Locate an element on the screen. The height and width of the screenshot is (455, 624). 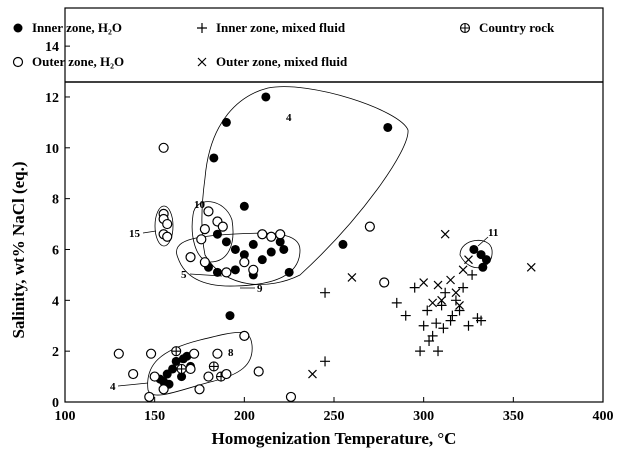
y-tick-label: 0 is located at coordinates (55, 403).